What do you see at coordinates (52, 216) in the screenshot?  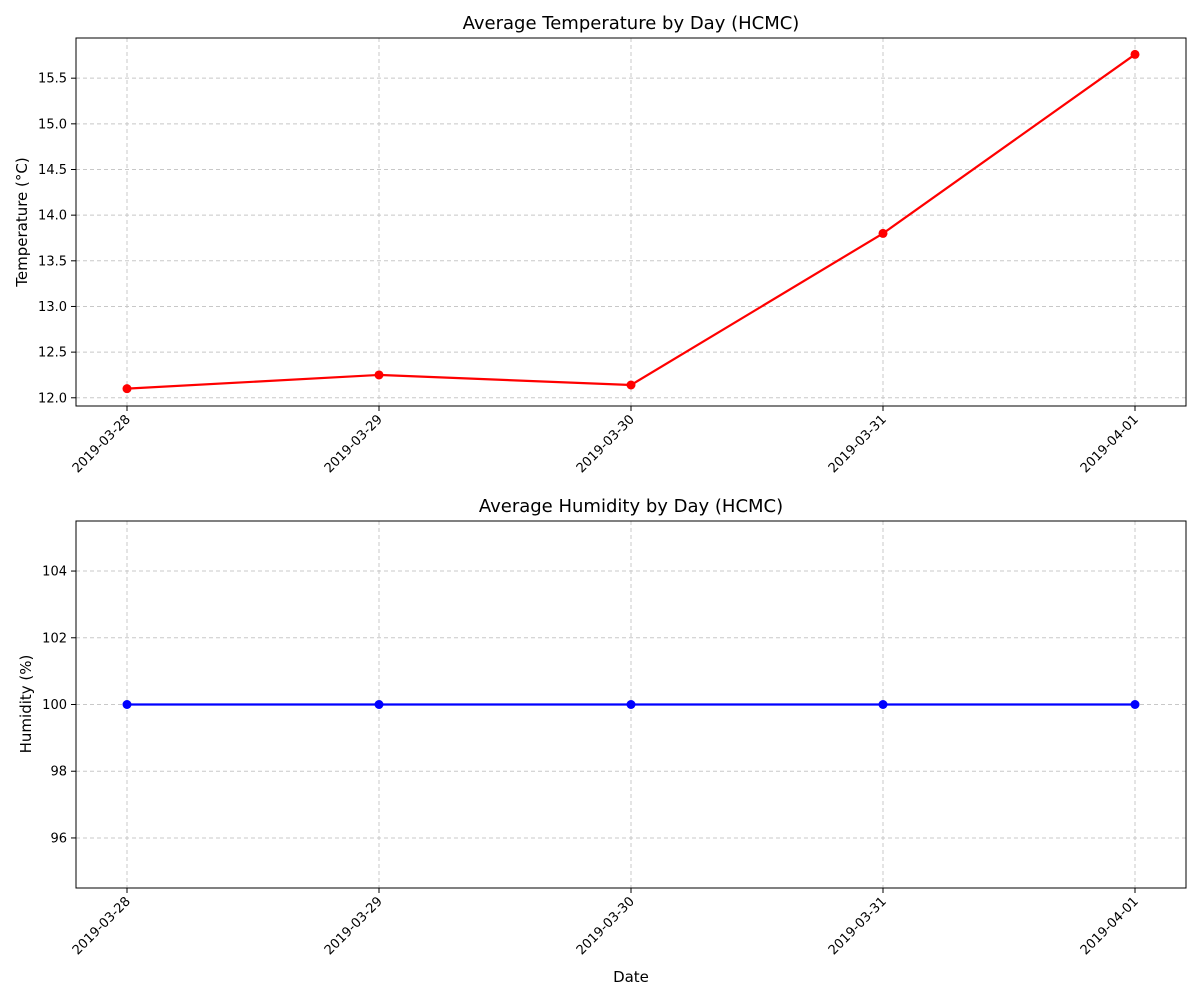 I see `temperature-y-tick-label: 14.0` at bounding box center [52, 216].